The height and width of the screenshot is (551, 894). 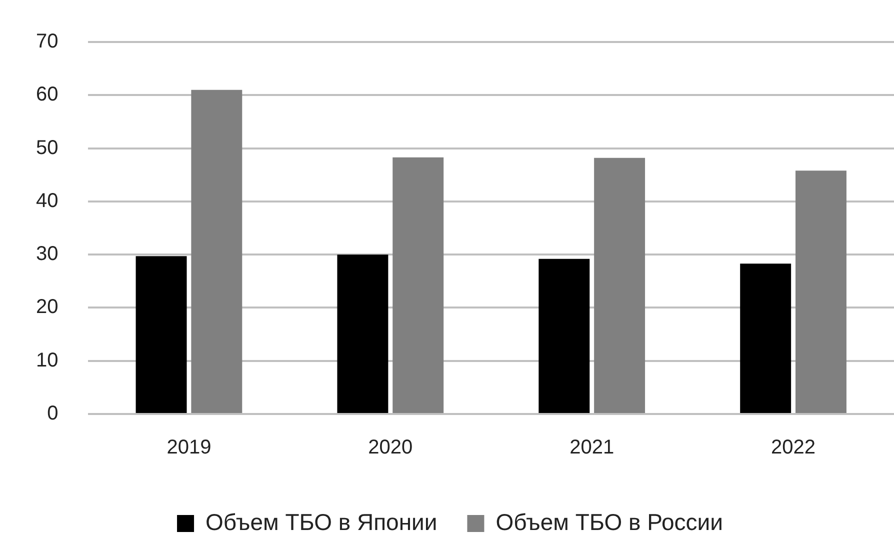 I want to click on x-tick-label: 2022, so click(x=793, y=447).